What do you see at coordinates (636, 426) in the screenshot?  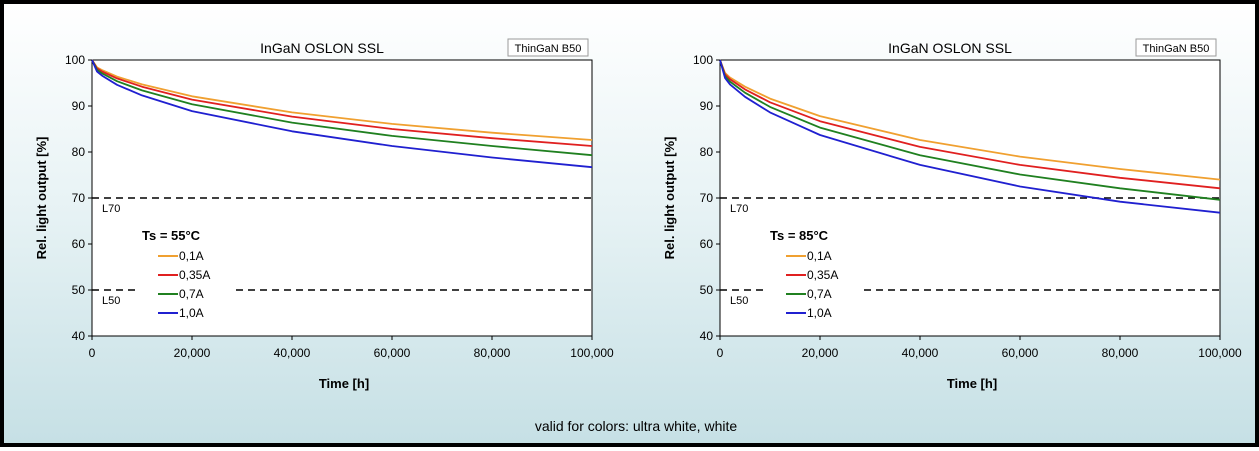 I see `footer-note: valid for colors: ultra white, white` at bounding box center [636, 426].